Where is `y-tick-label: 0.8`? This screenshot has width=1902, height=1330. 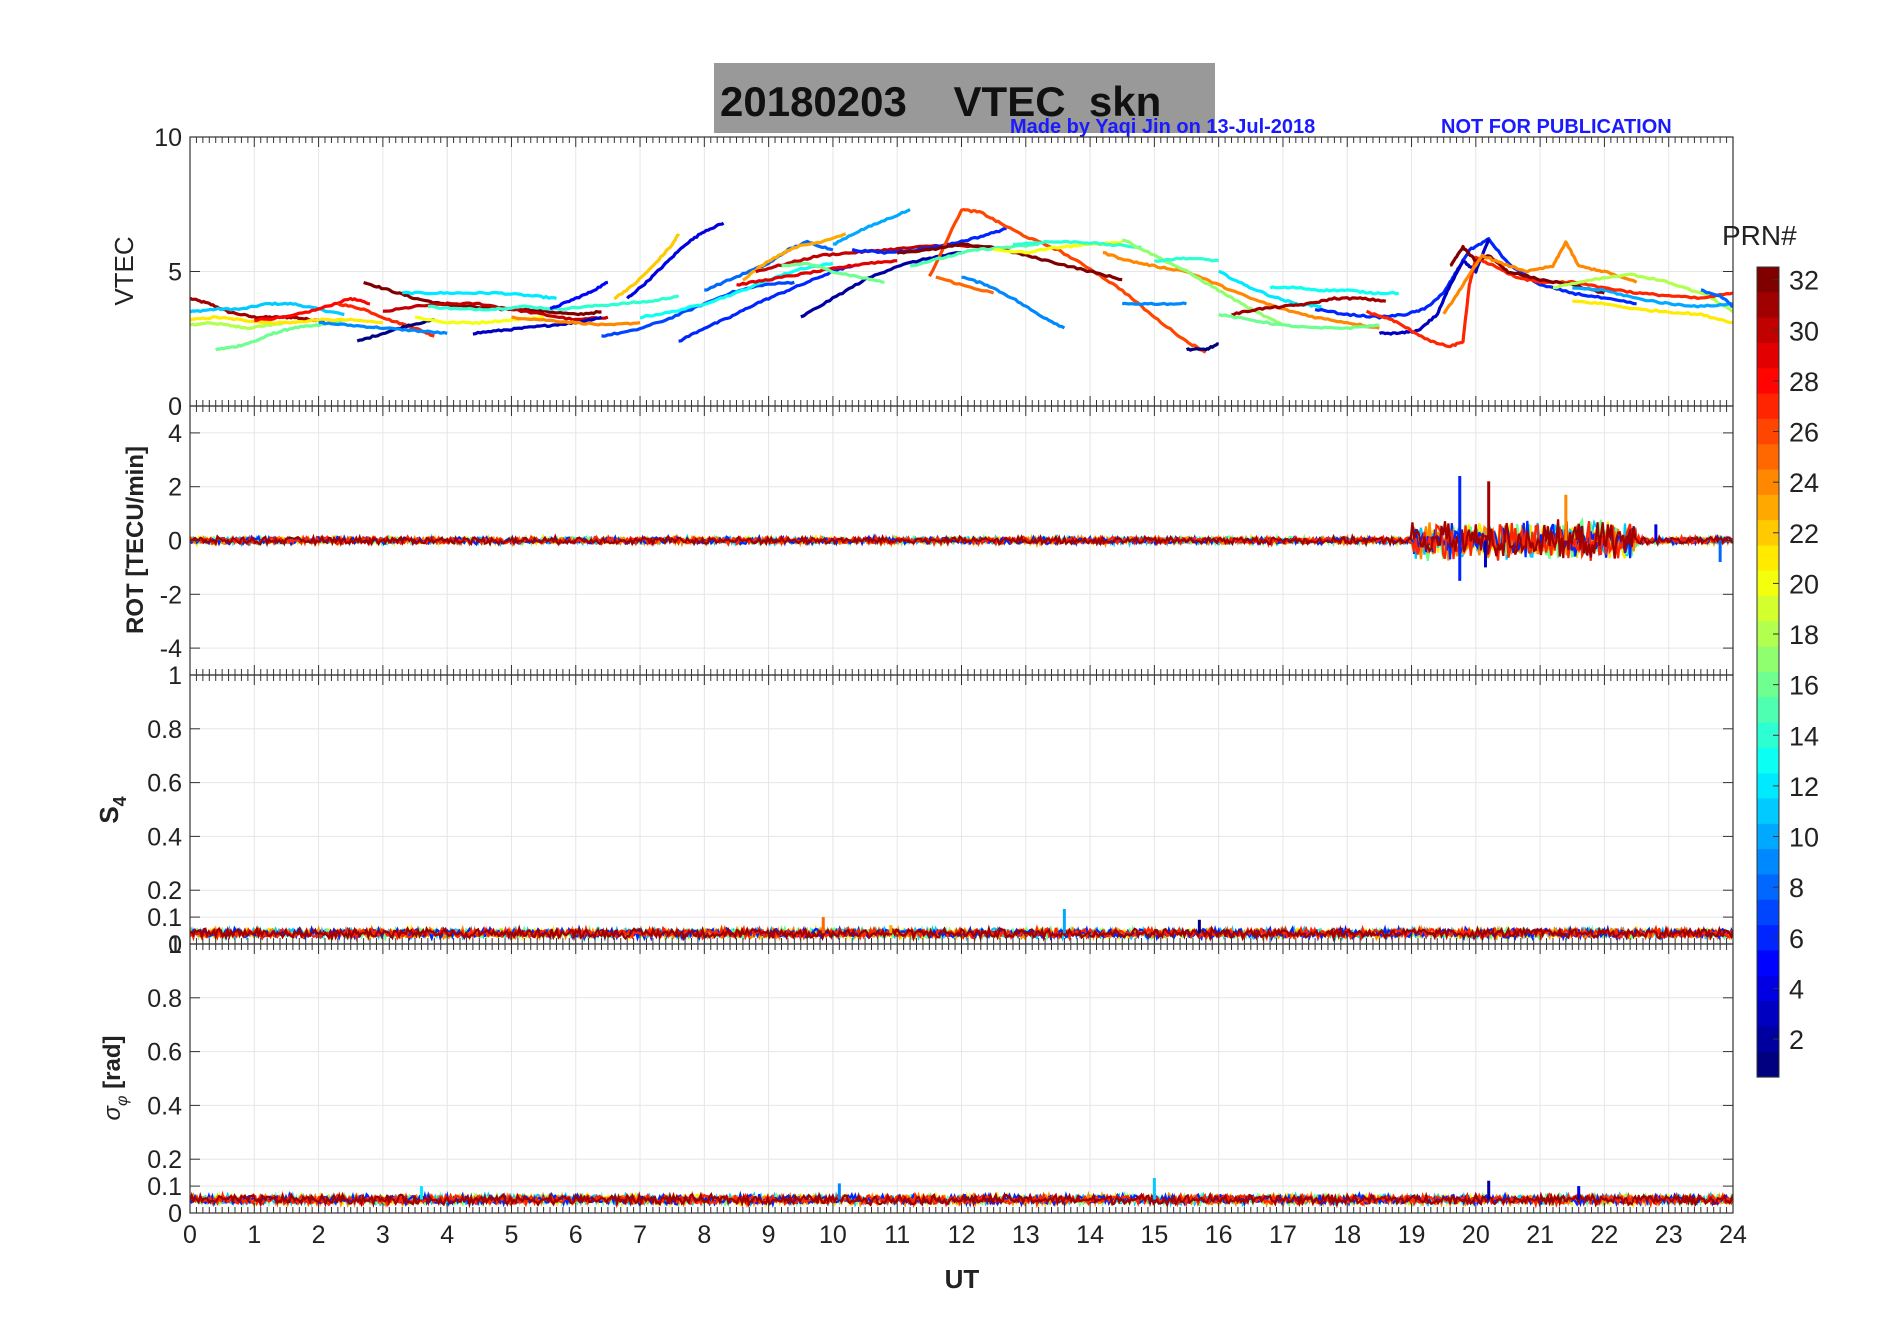
y-tick-label: 0.8 is located at coordinates (164, 730).